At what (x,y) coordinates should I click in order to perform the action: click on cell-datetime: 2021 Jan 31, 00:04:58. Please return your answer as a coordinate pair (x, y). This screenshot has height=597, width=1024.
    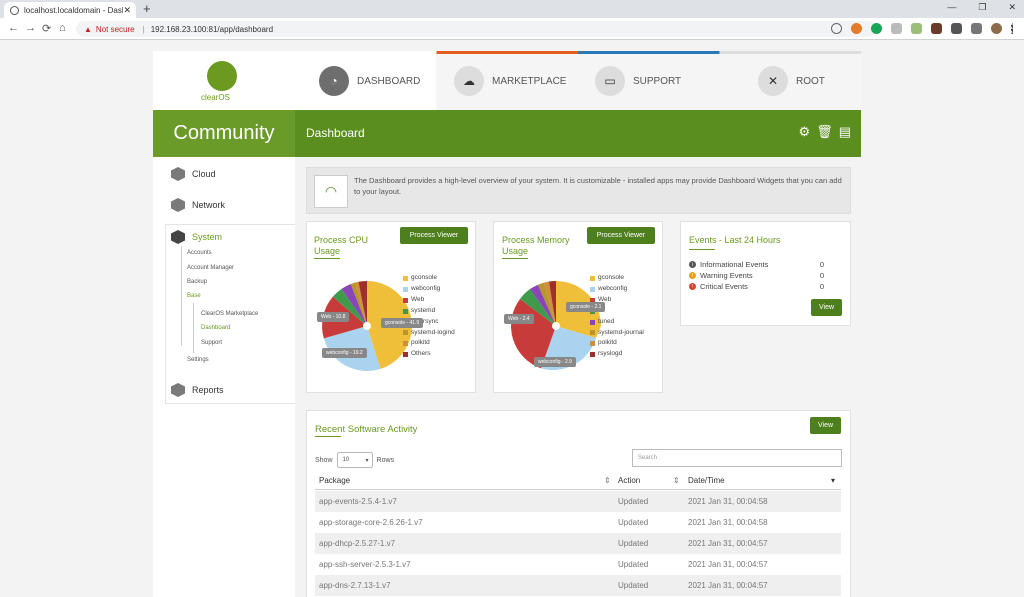
    Looking at the image, I should click on (728, 522).